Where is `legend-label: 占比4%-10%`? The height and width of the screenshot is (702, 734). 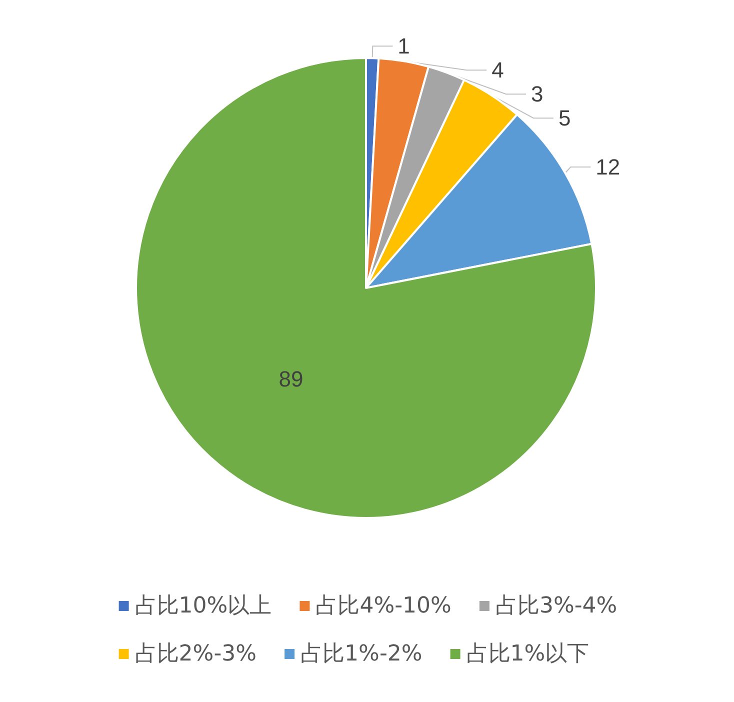 legend-label: 占比4%-10% is located at coordinates (384, 606).